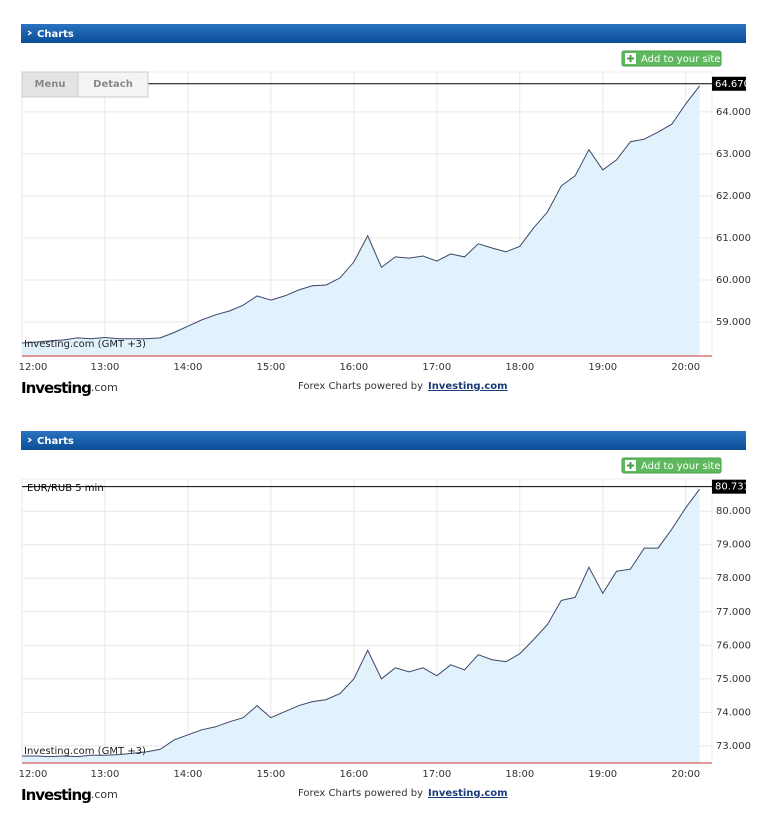  What do you see at coordinates (733, 545) in the screenshot?
I see `y-tick-label: 79.000` at bounding box center [733, 545].